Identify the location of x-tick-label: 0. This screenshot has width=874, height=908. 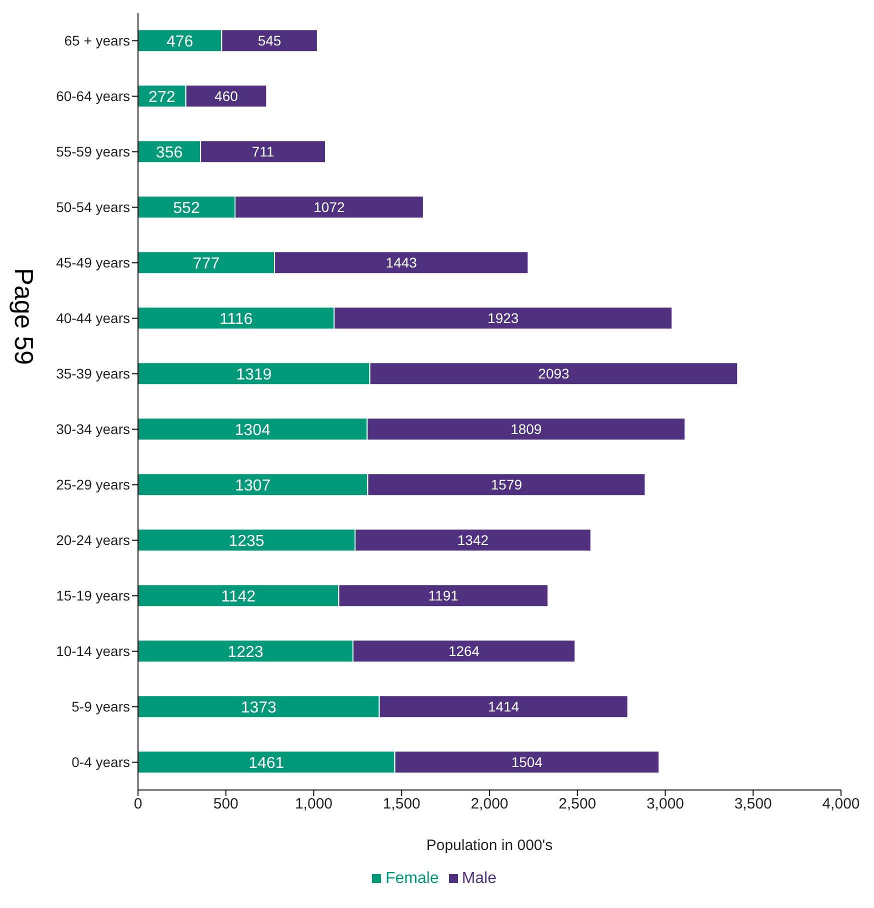
(138, 804).